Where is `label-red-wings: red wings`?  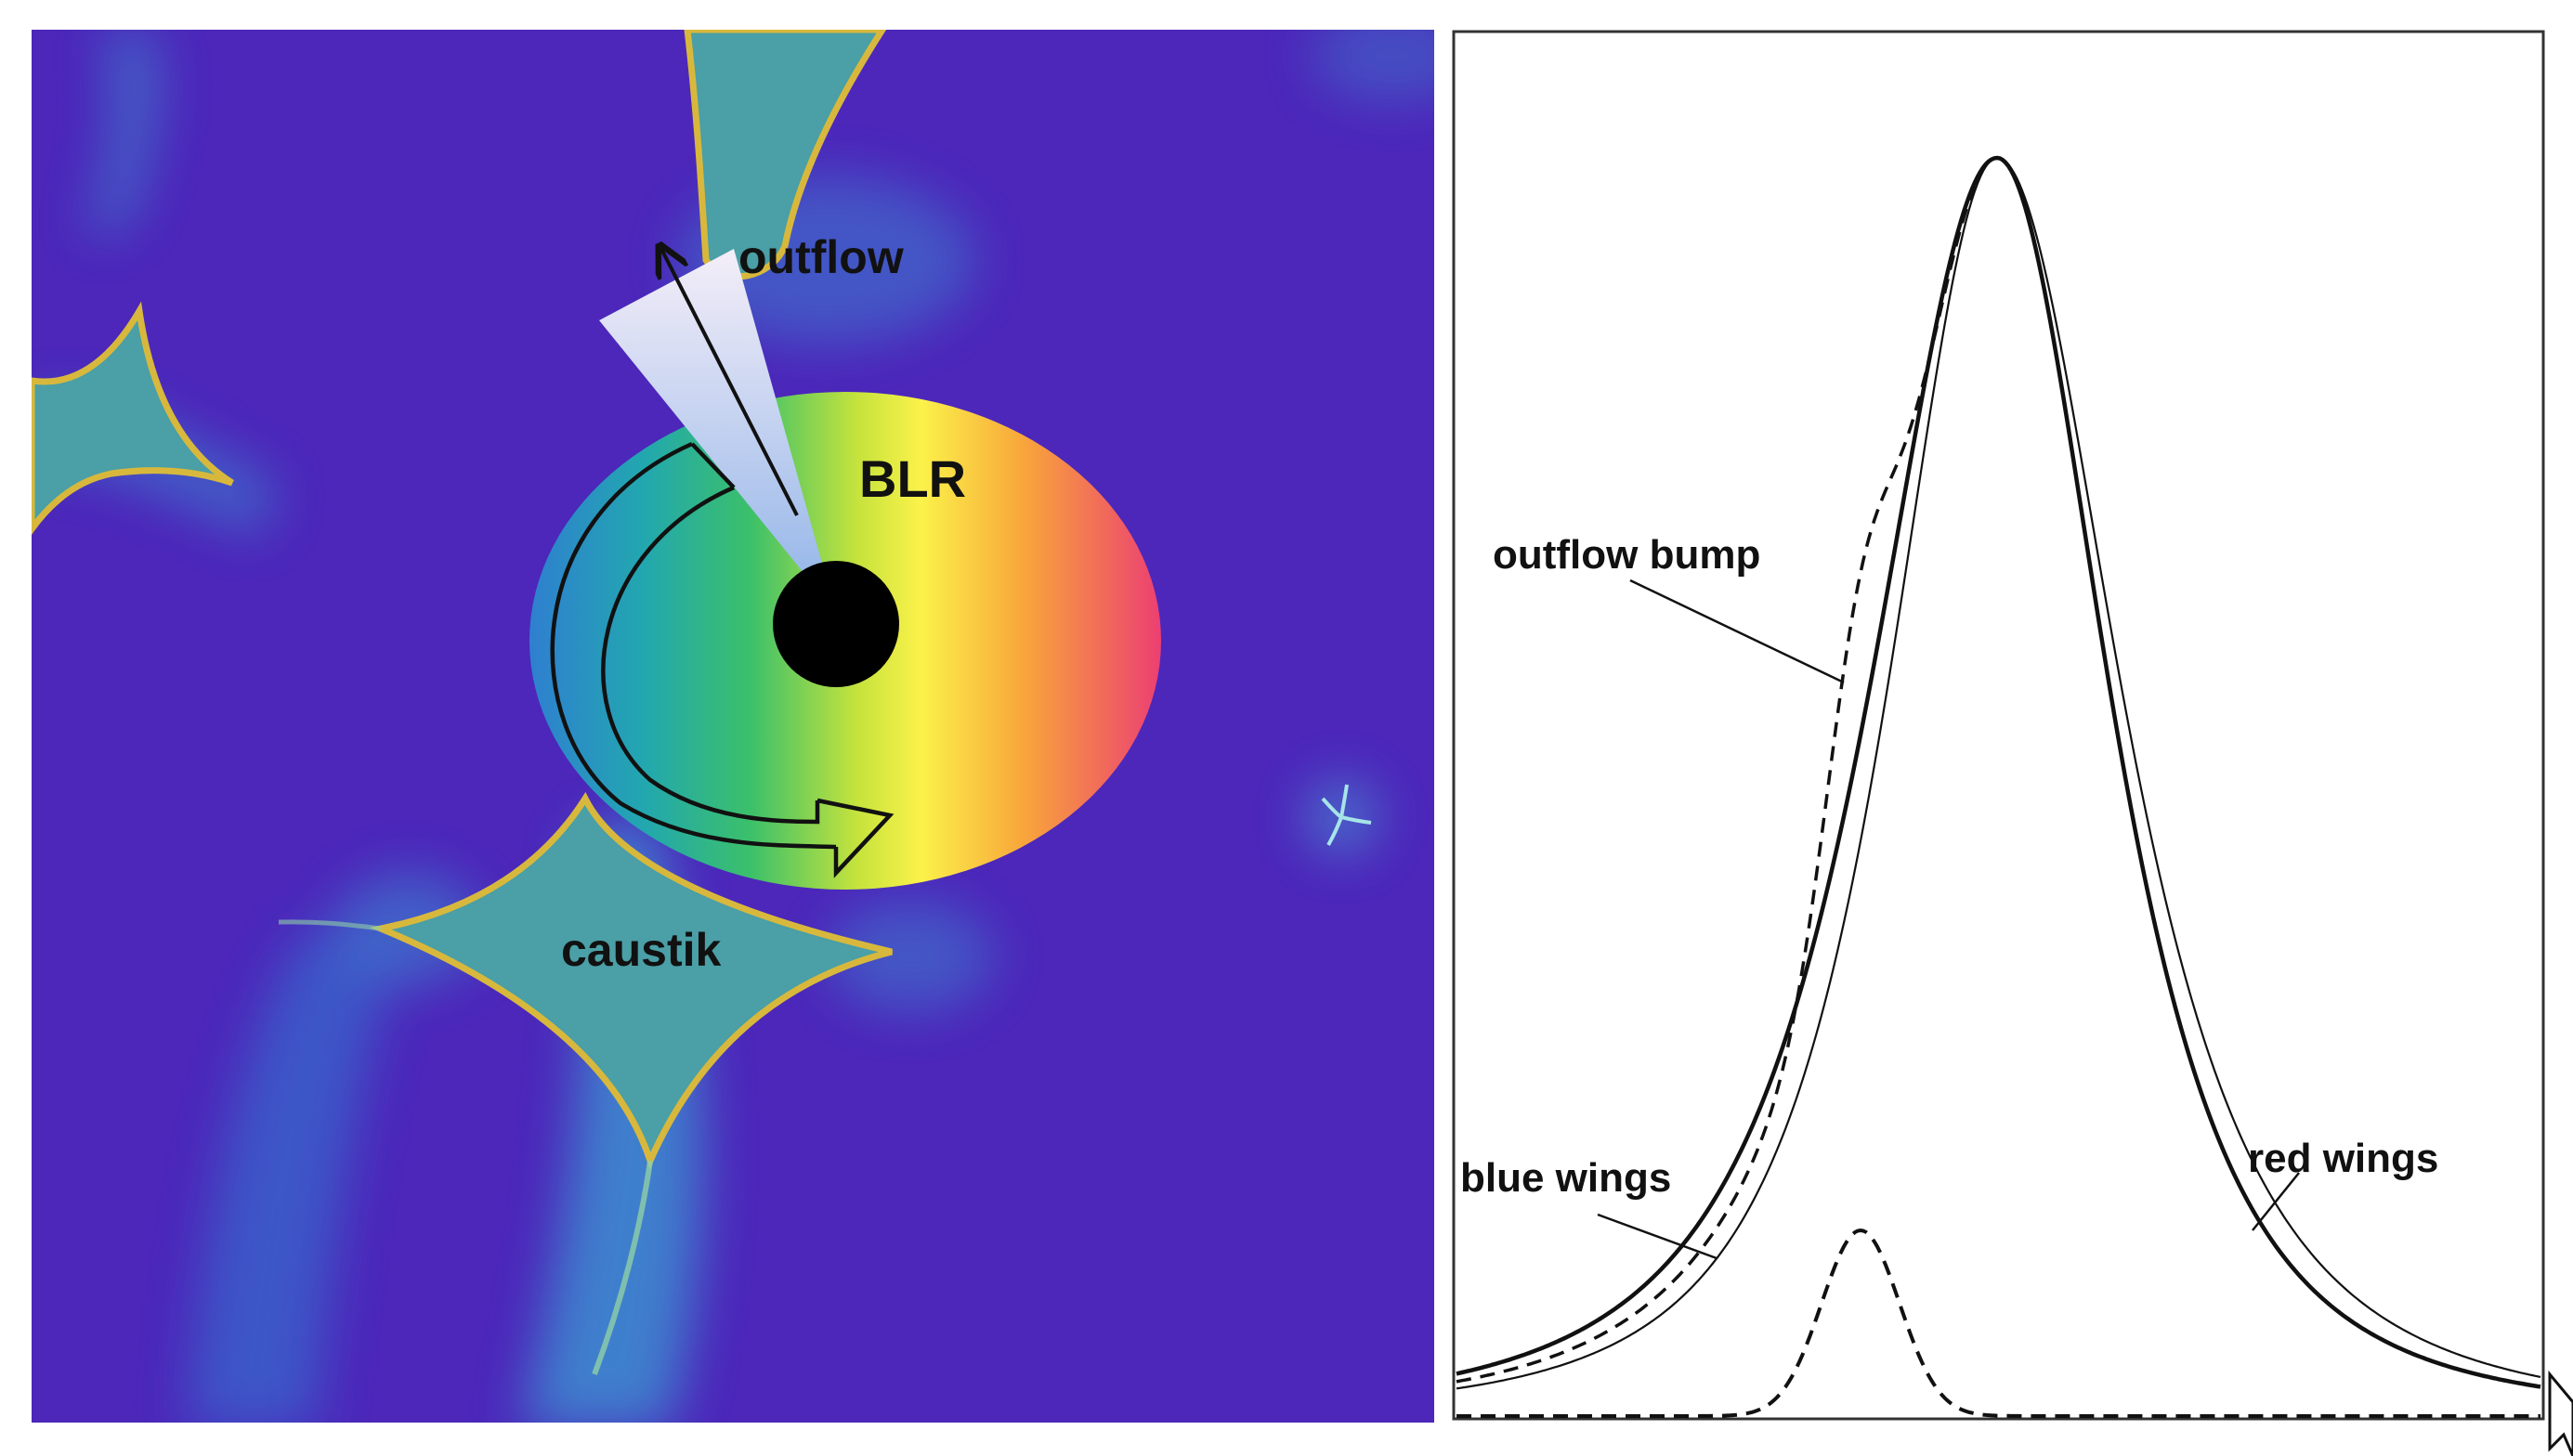 label-red-wings: red wings is located at coordinates (2343, 1158).